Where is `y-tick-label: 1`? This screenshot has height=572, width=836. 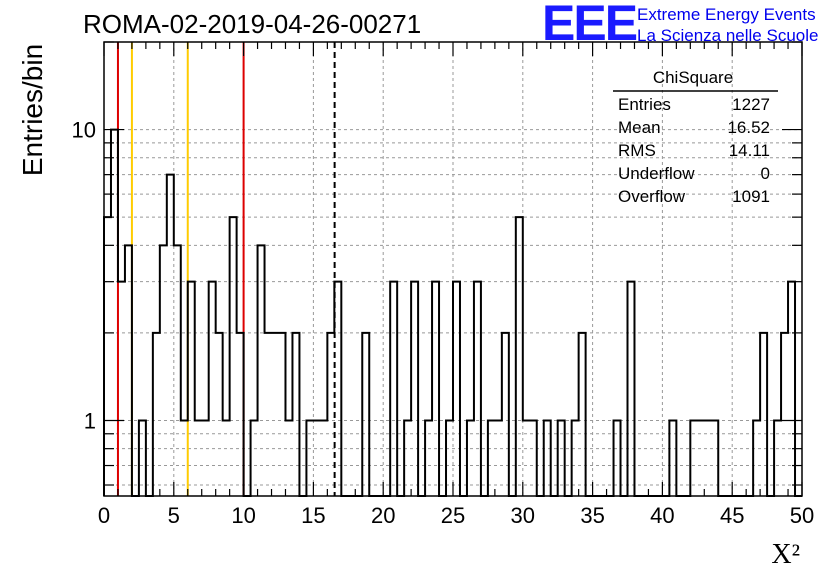 y-tick-label: 1 is located at coordinates (90, 420).